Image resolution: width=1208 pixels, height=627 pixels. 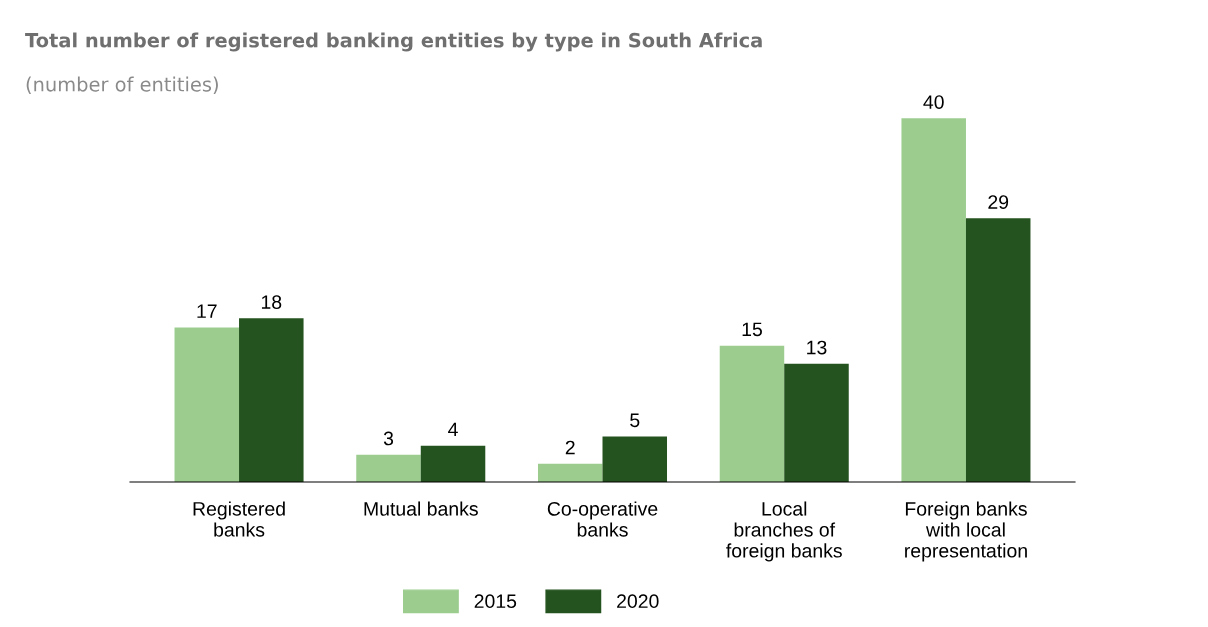 I want to click on data-label: 40, so click(x=933, y=102).